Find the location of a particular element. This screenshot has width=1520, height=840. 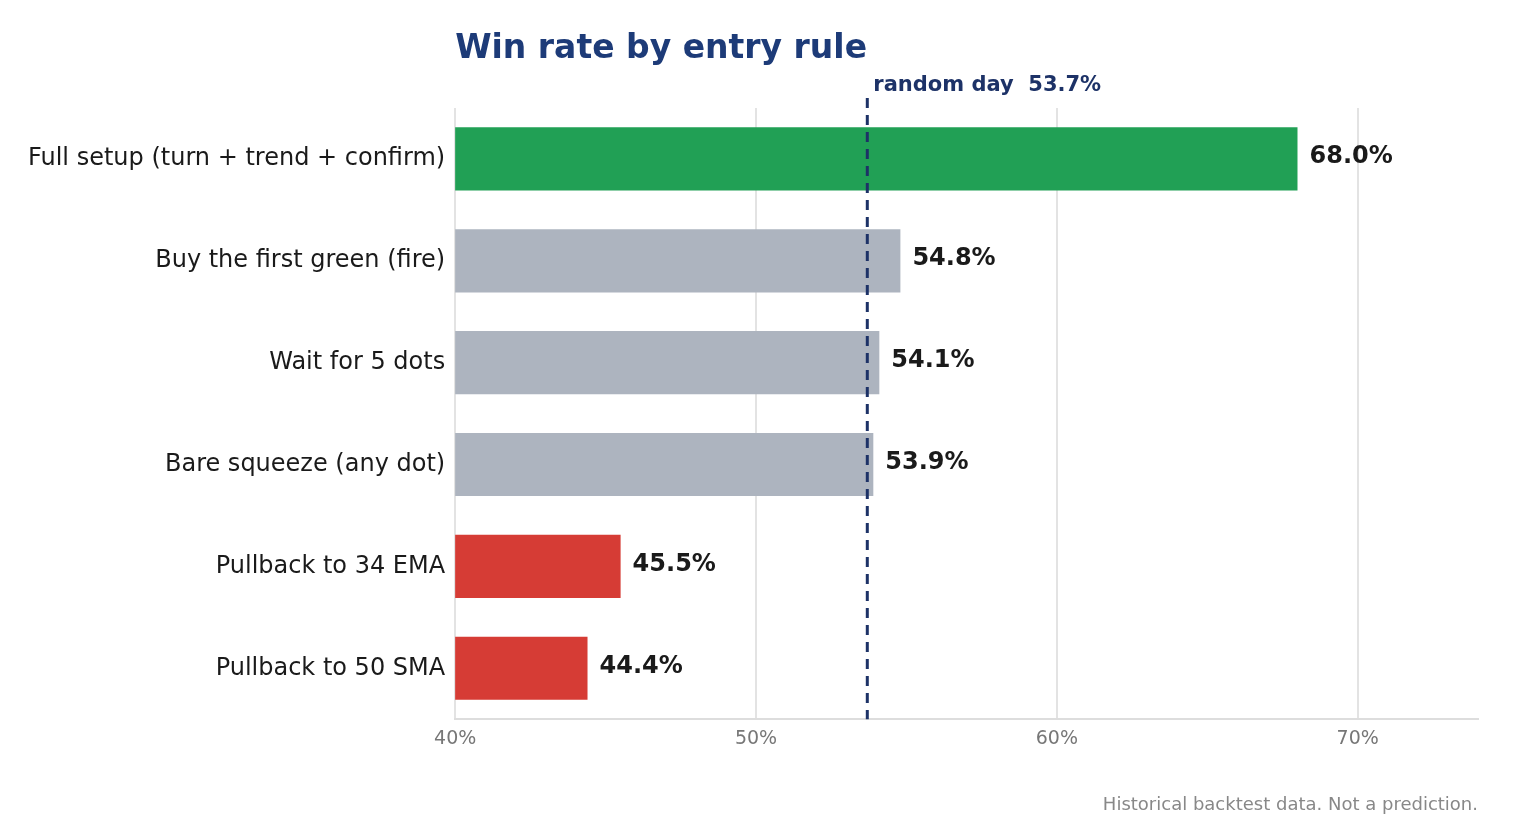

ref-line-label: random day 53.7% is located at coordinates (987, 84).